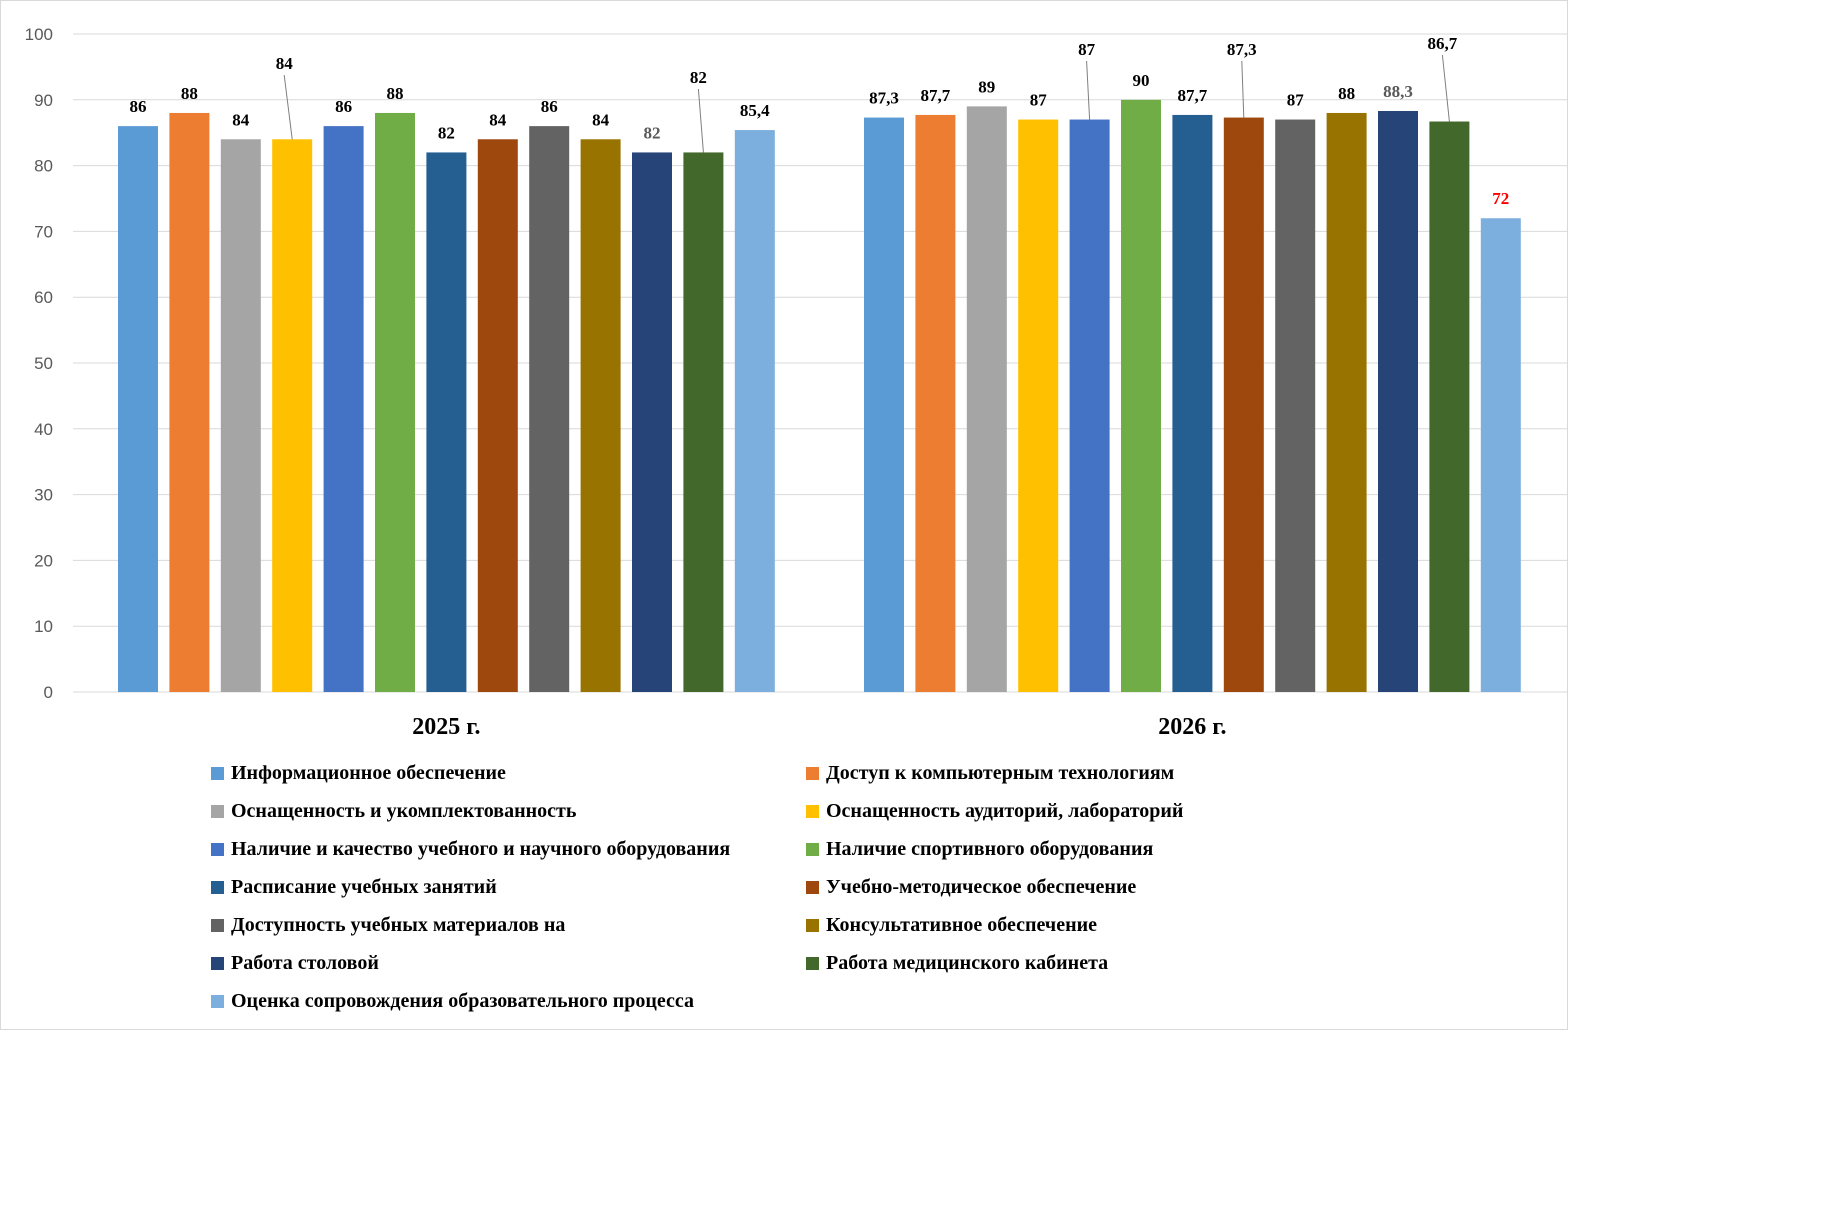 The image size is (1845, 1211). I want to click on legend-label: Расписание учебных занятий, so click(364, 886).